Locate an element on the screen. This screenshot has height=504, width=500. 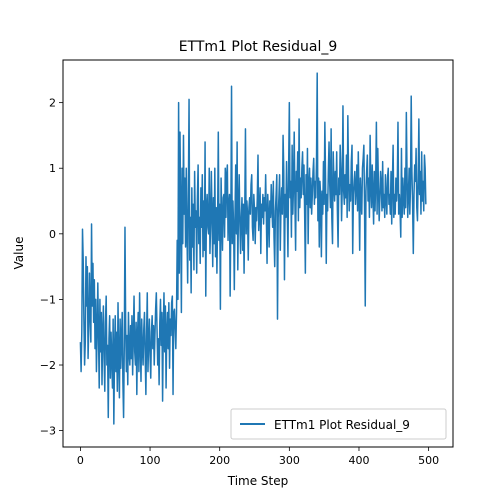
x-tick-label: 400 is located at coordinates (358, 460).